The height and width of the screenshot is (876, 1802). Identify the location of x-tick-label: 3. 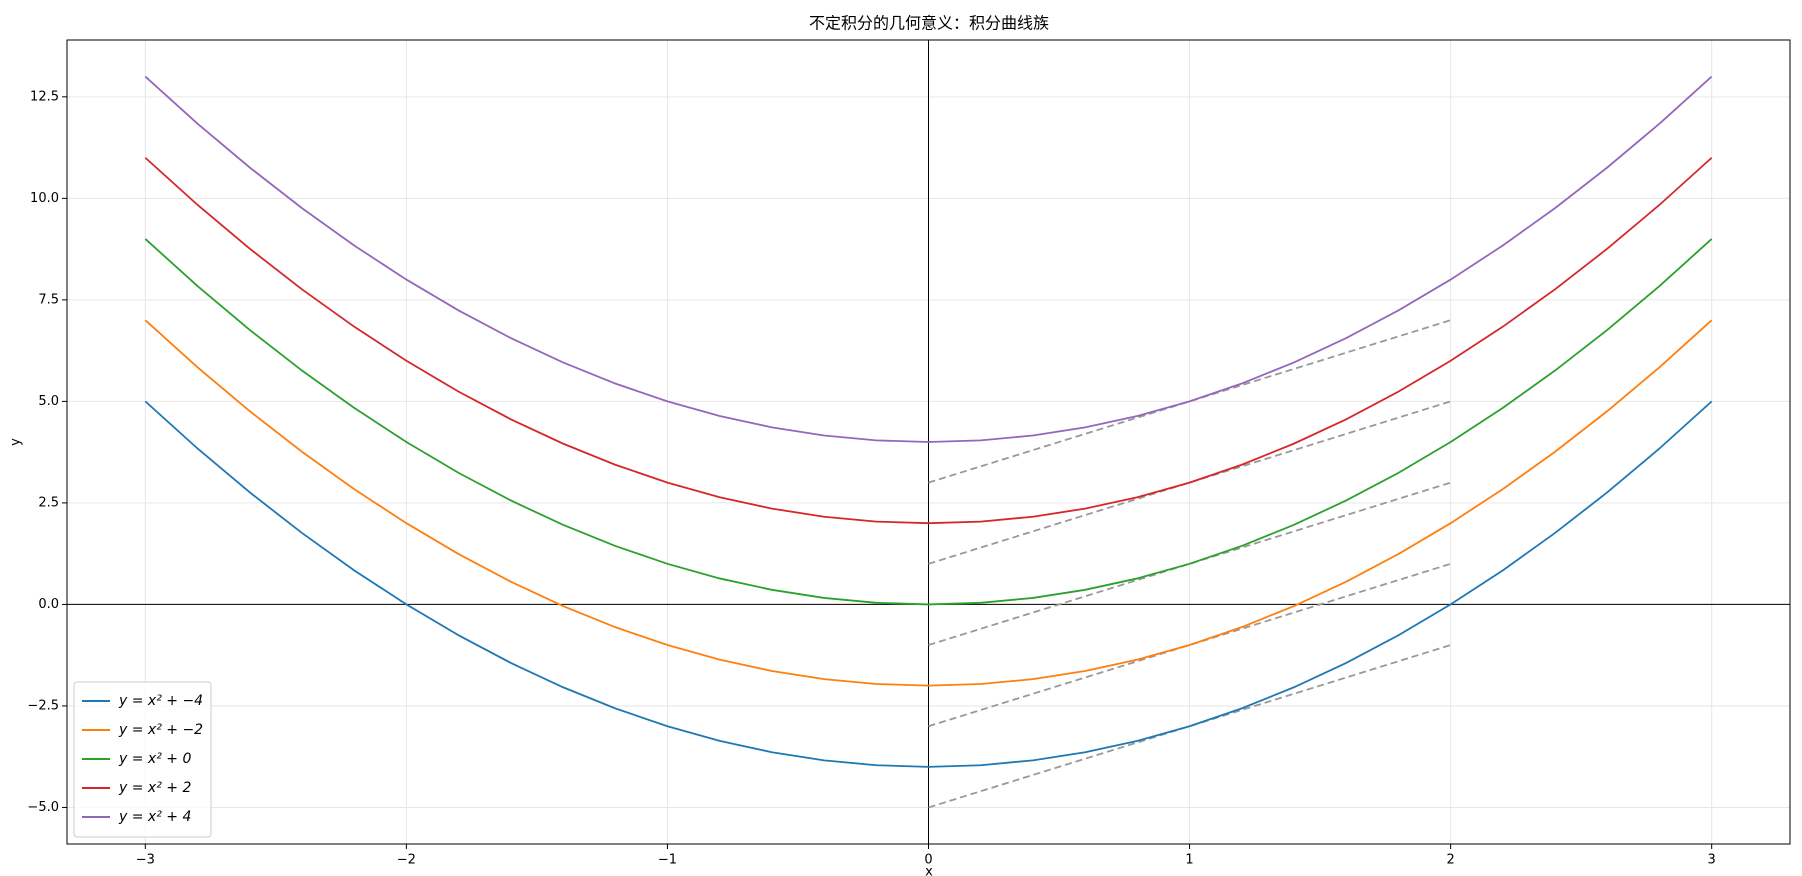
(1712, 860).